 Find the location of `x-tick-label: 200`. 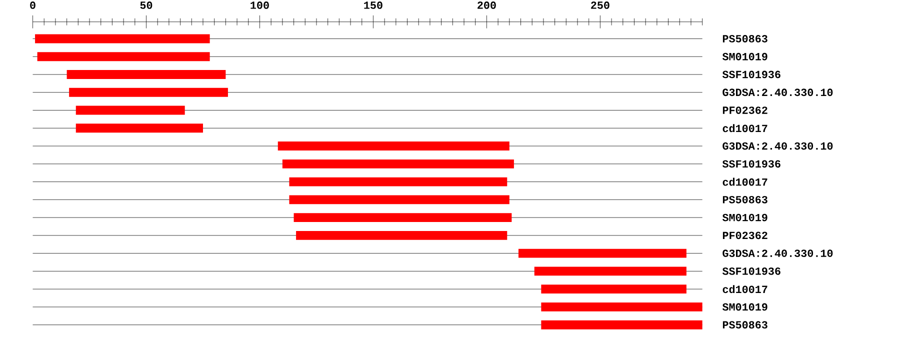

x-tick-label: 200 is located at coordinates (487, 6).